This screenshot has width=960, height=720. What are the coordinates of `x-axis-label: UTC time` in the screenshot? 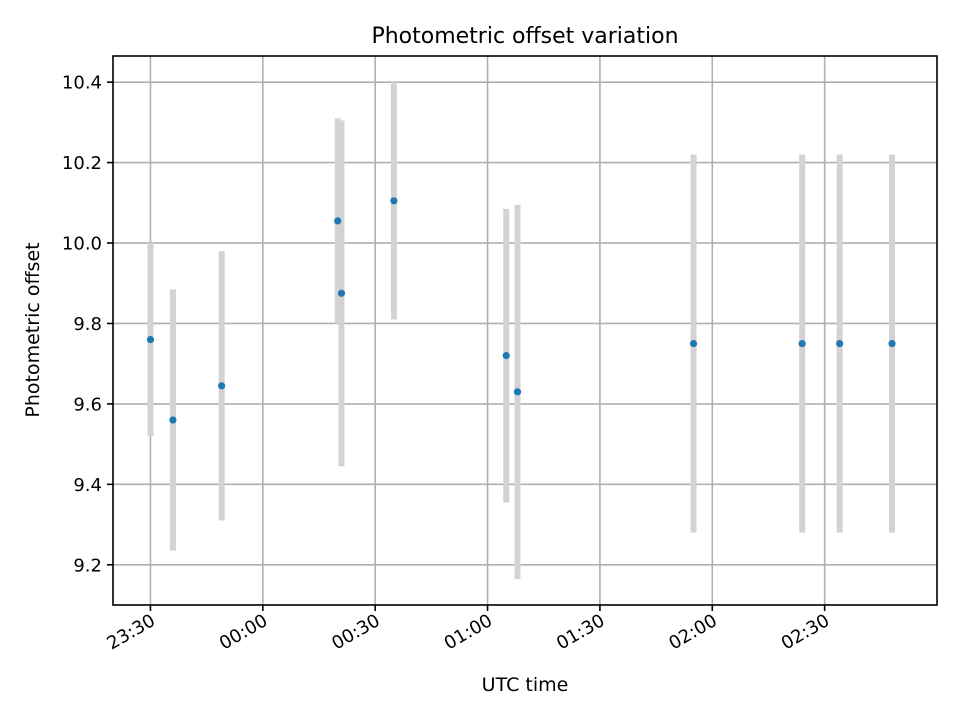 It's located at (525, 685).